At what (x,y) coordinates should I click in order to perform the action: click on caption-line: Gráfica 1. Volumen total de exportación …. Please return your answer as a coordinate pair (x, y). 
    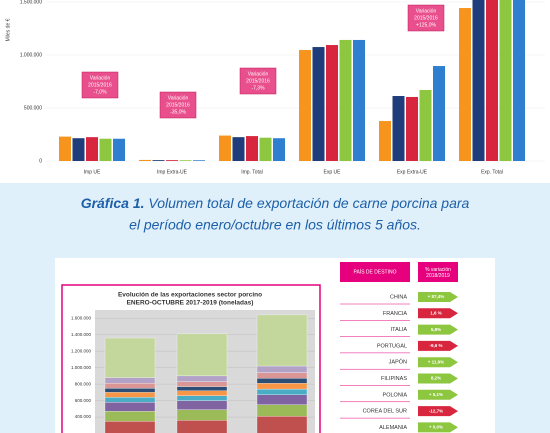
    Looking at the image, I should click on (275, 203).